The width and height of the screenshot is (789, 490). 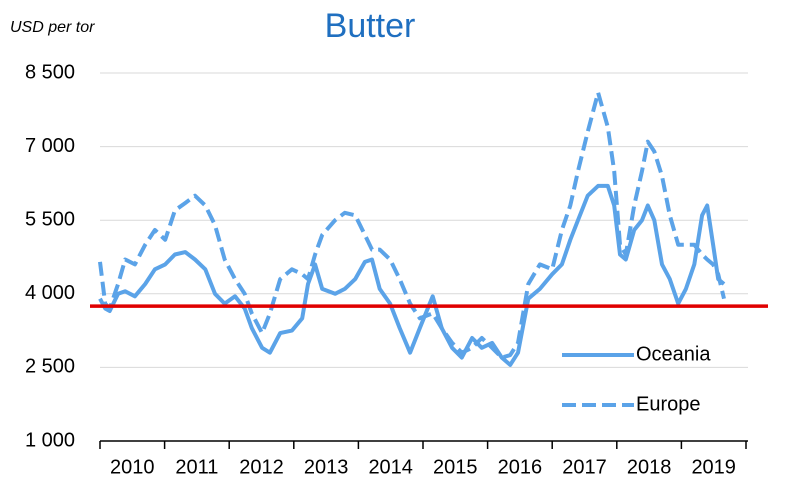 What do you see at coordinates (713, 467) in the screenshot?
I see `x-tick-label: 2019` at bounding box center [713, 467].